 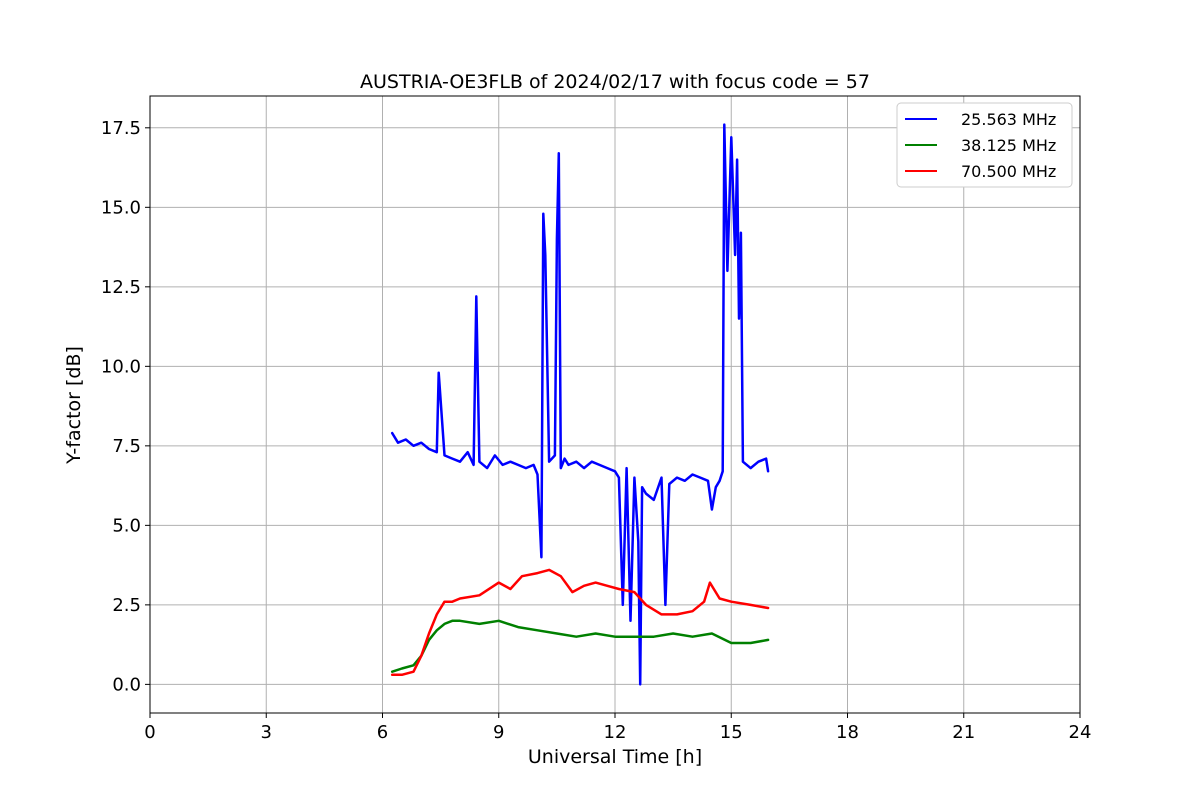 I want to click on x-tick-label: 18, so click(x=847, y=732).